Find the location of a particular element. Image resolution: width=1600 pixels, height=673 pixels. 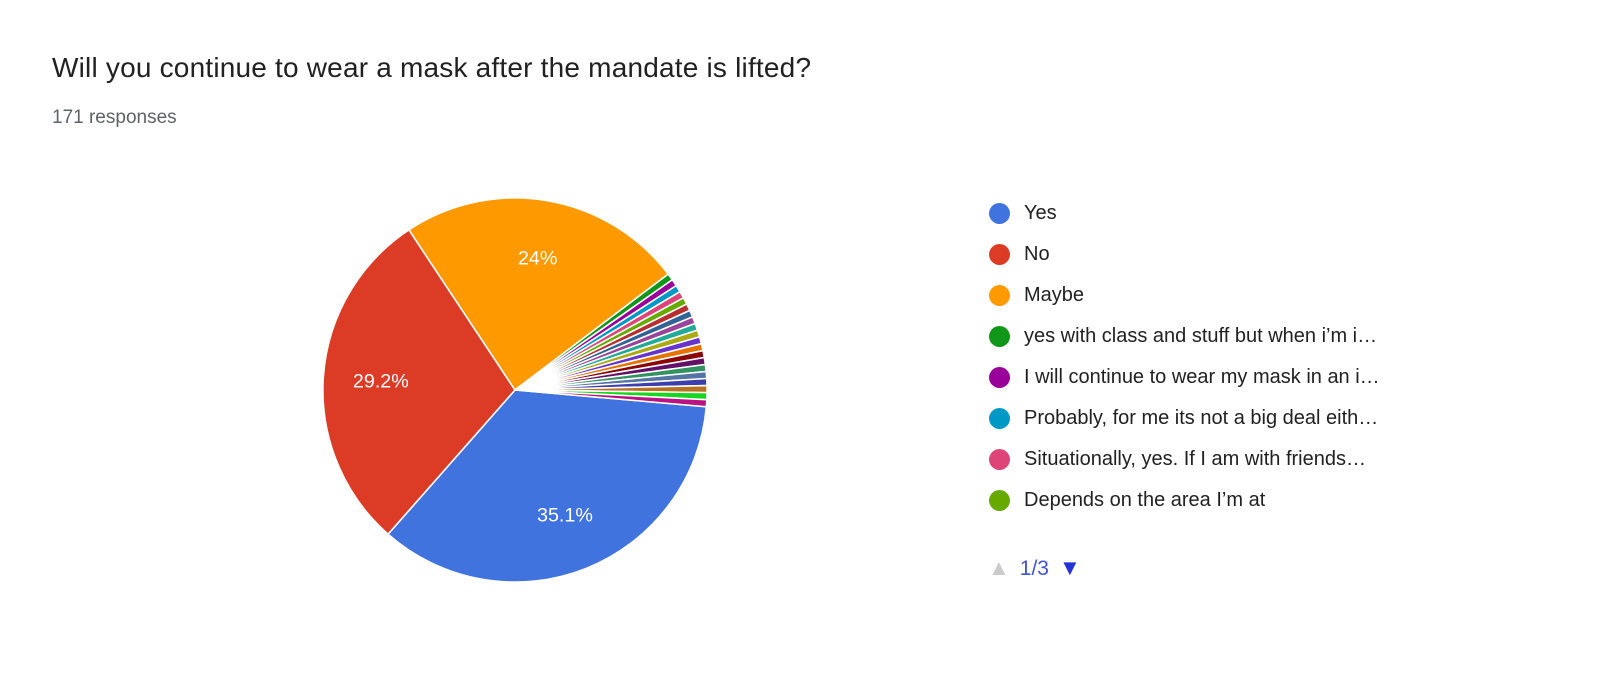

legend-label: No is located at coordinates (1037, 253).